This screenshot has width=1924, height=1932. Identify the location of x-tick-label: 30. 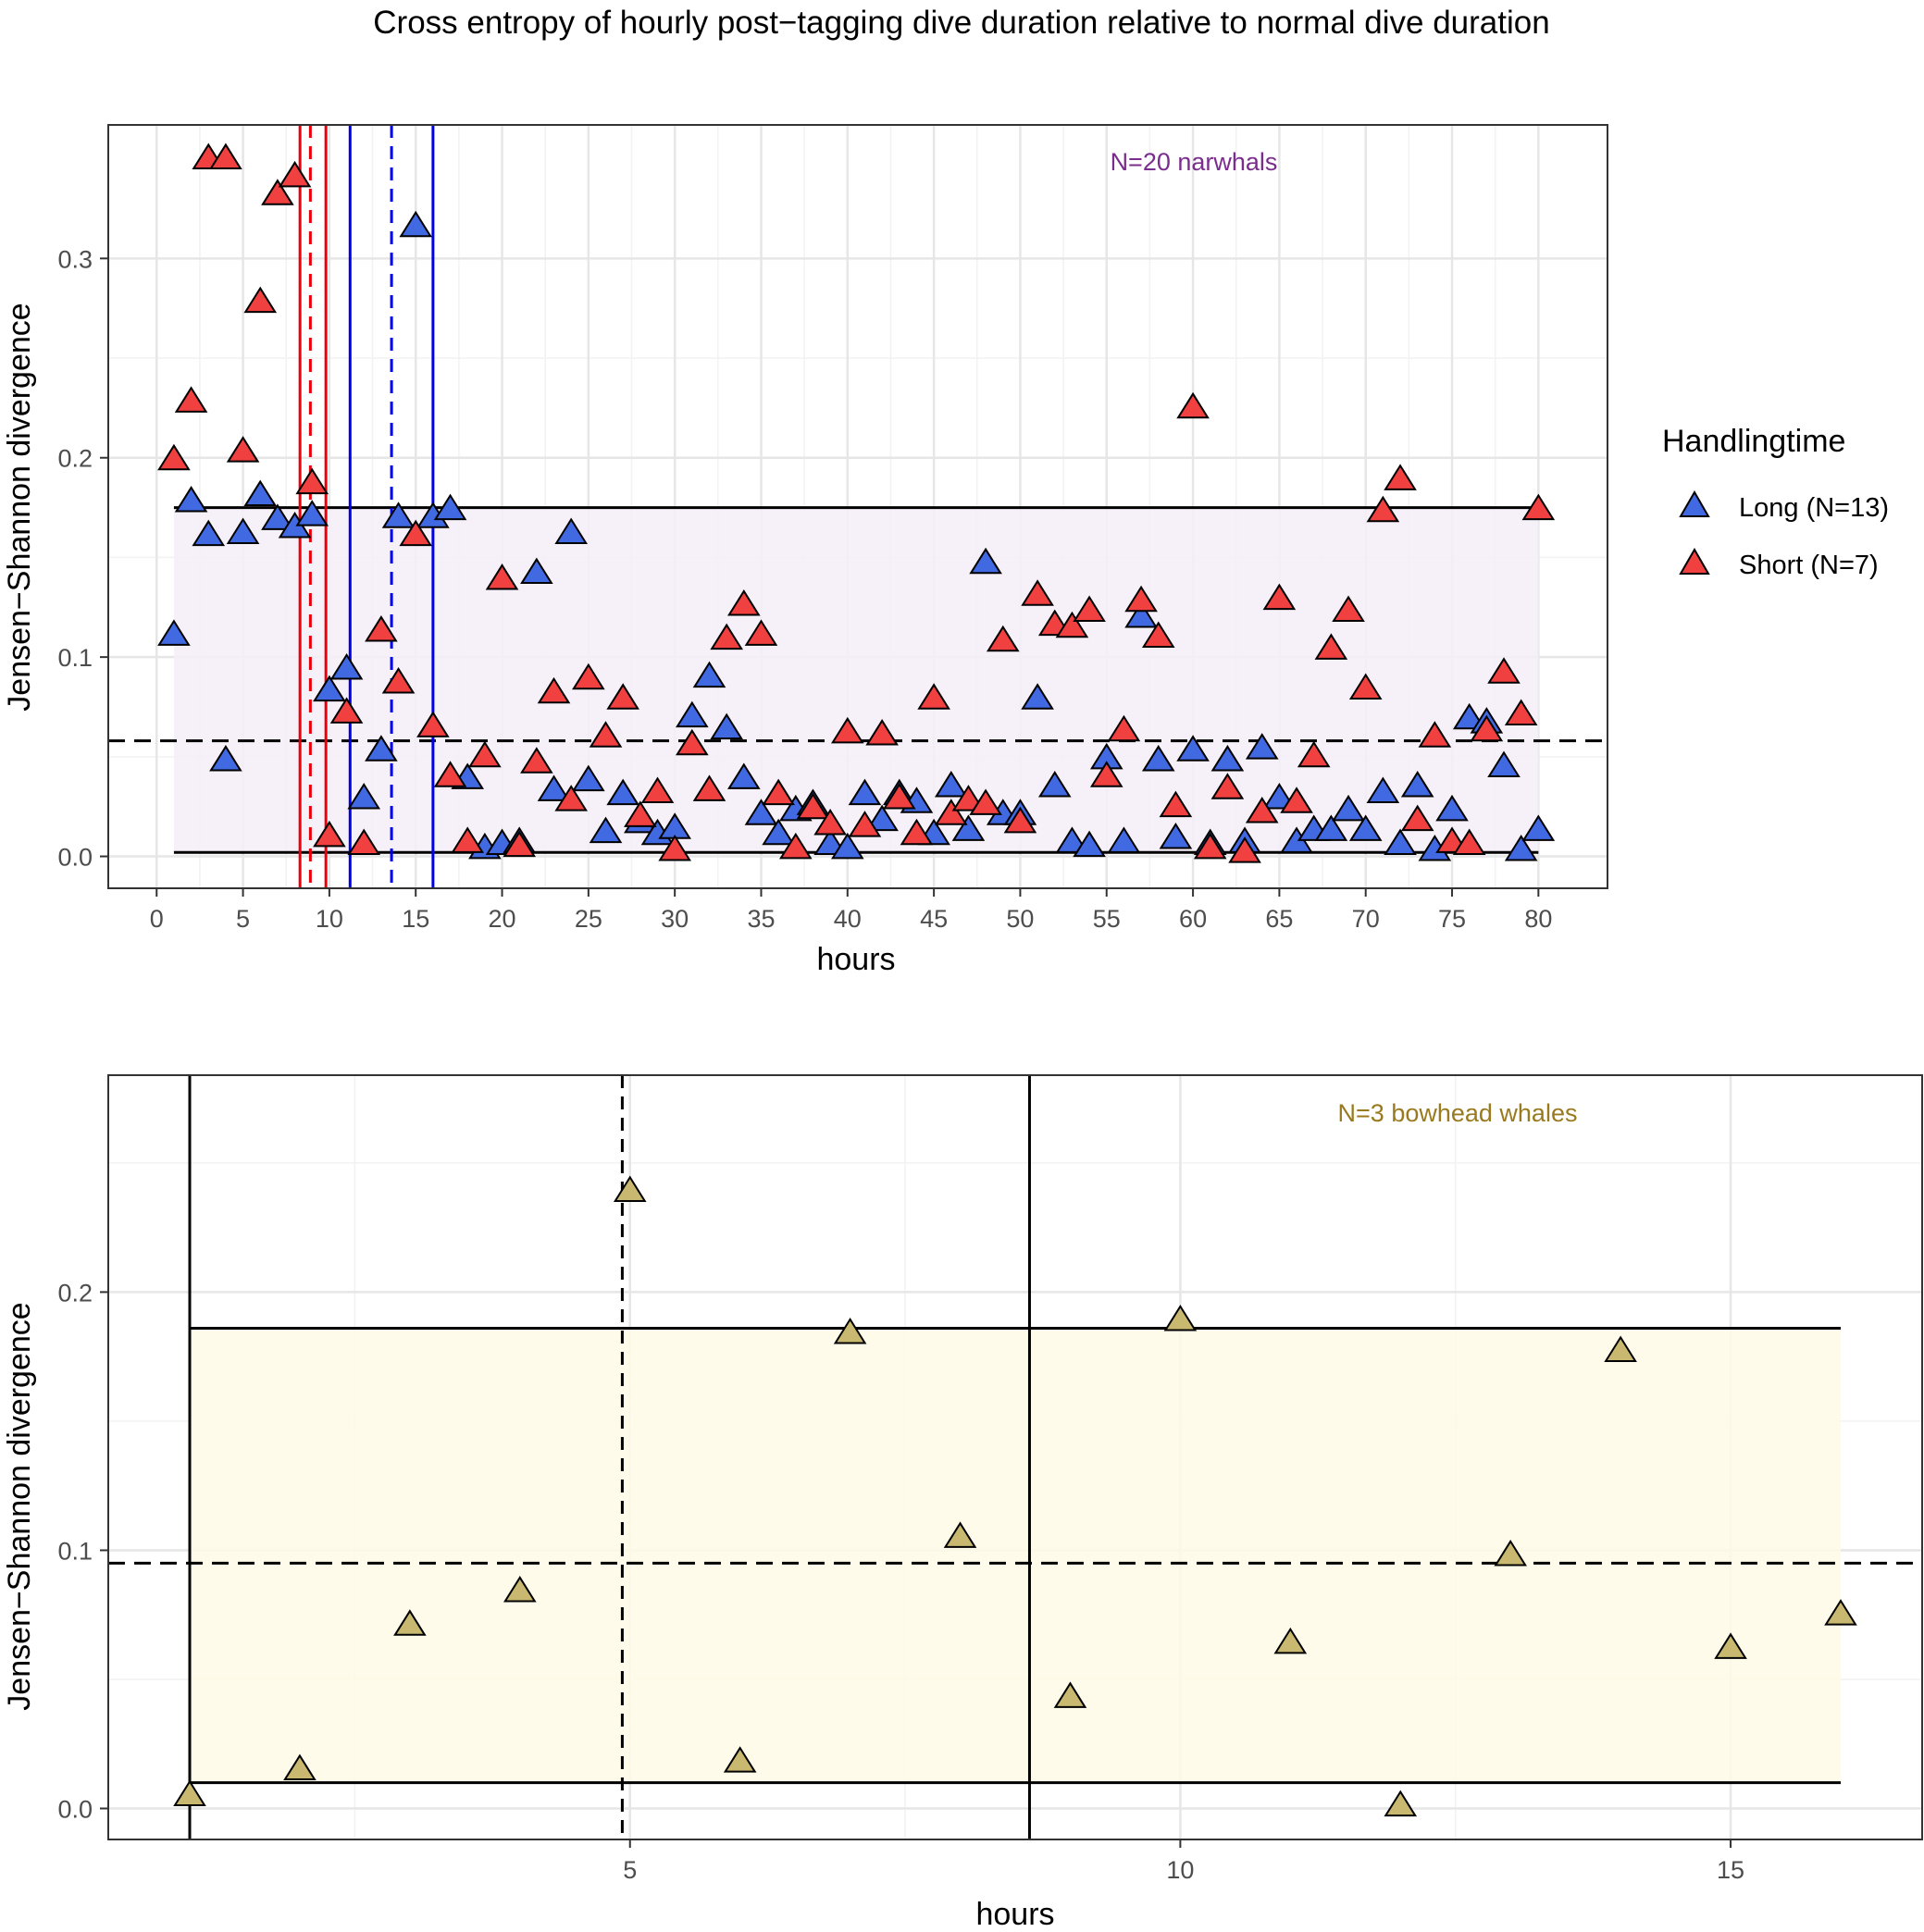
(675, 919).